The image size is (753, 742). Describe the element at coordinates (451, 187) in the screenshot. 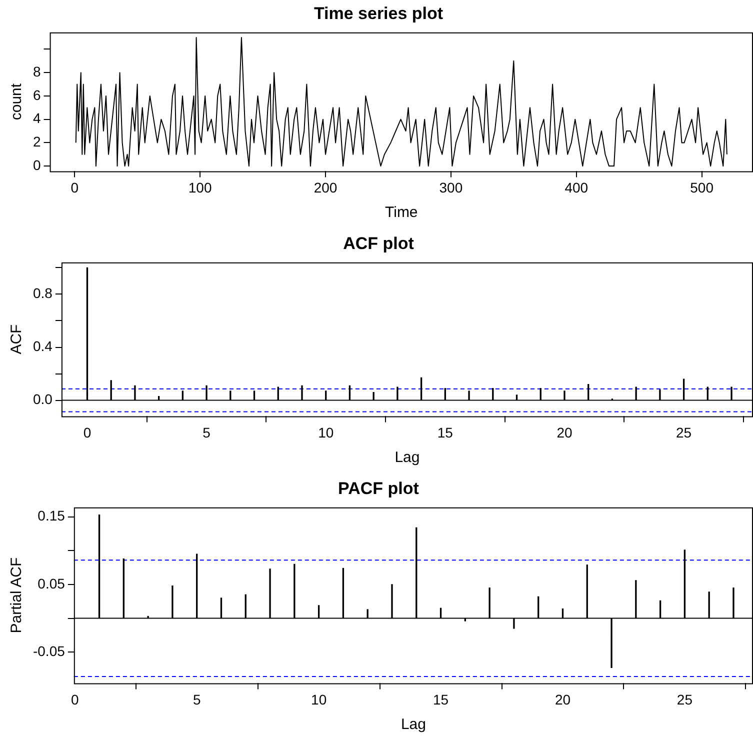

I see `x-tick-label: 300` at that location.